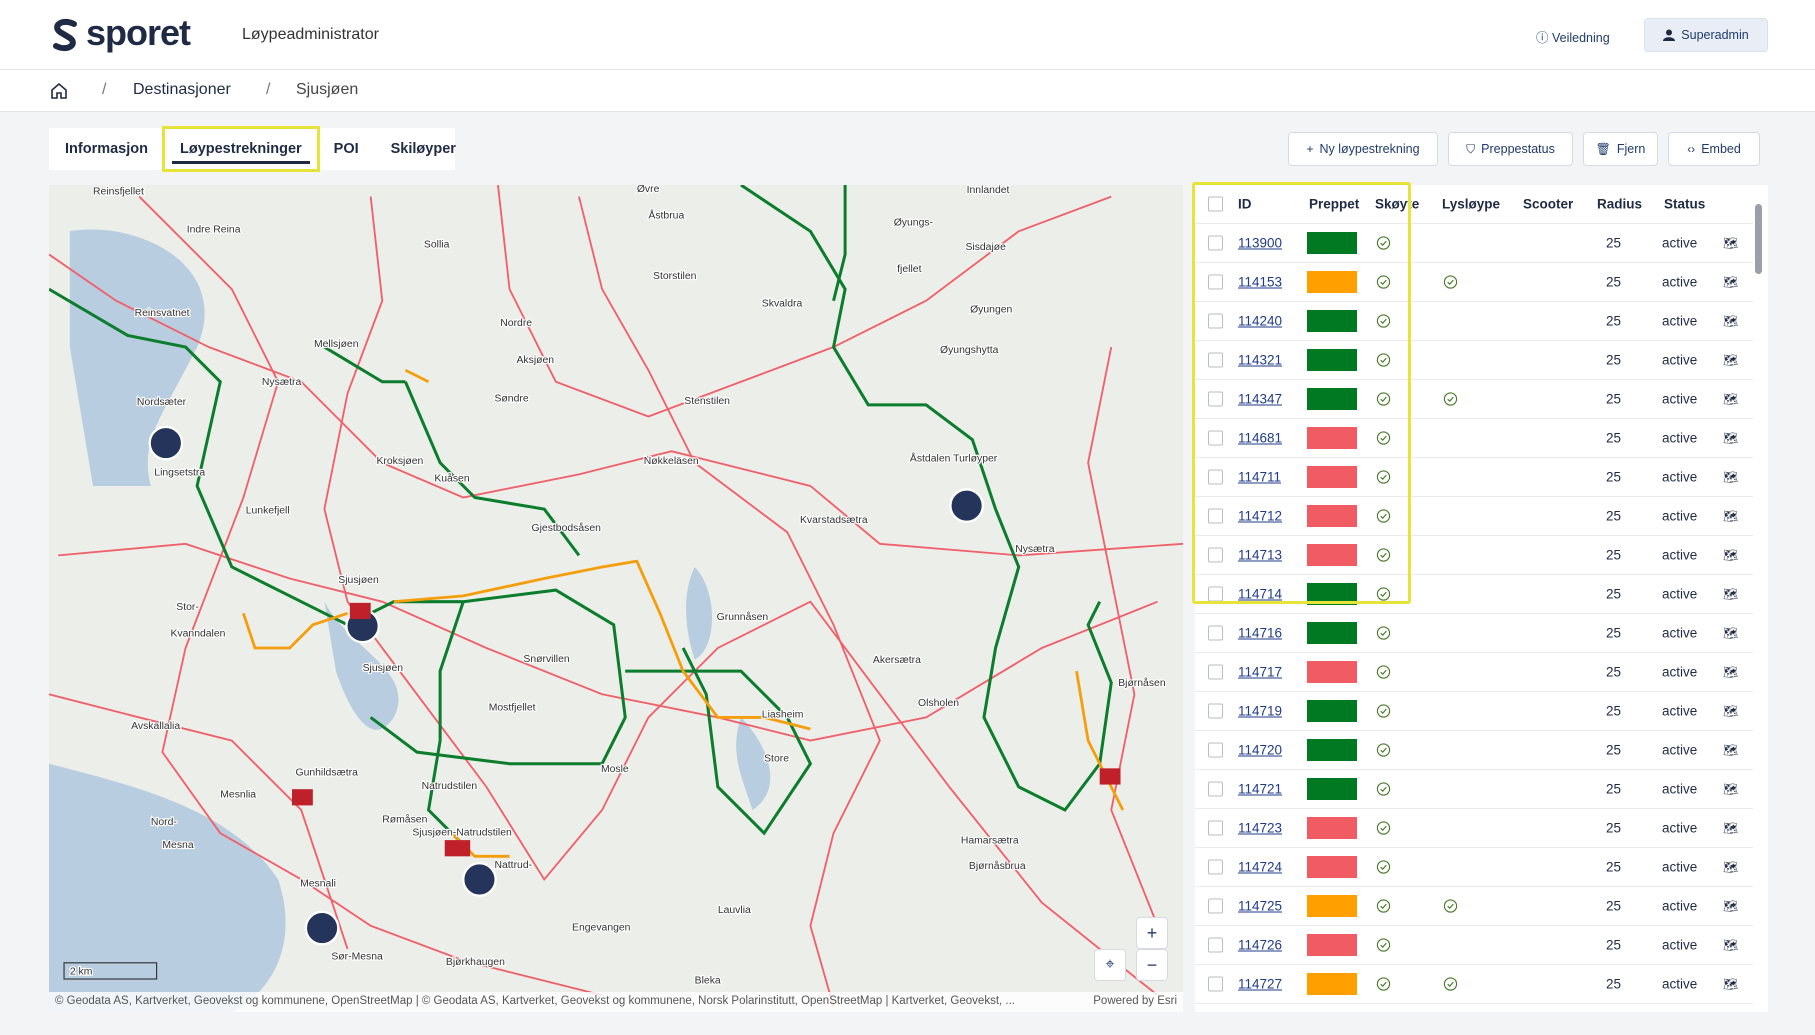 This screenshot has height=1035, width=1815. I want to click on segment-id-link: 114347, so click(1260, 399).